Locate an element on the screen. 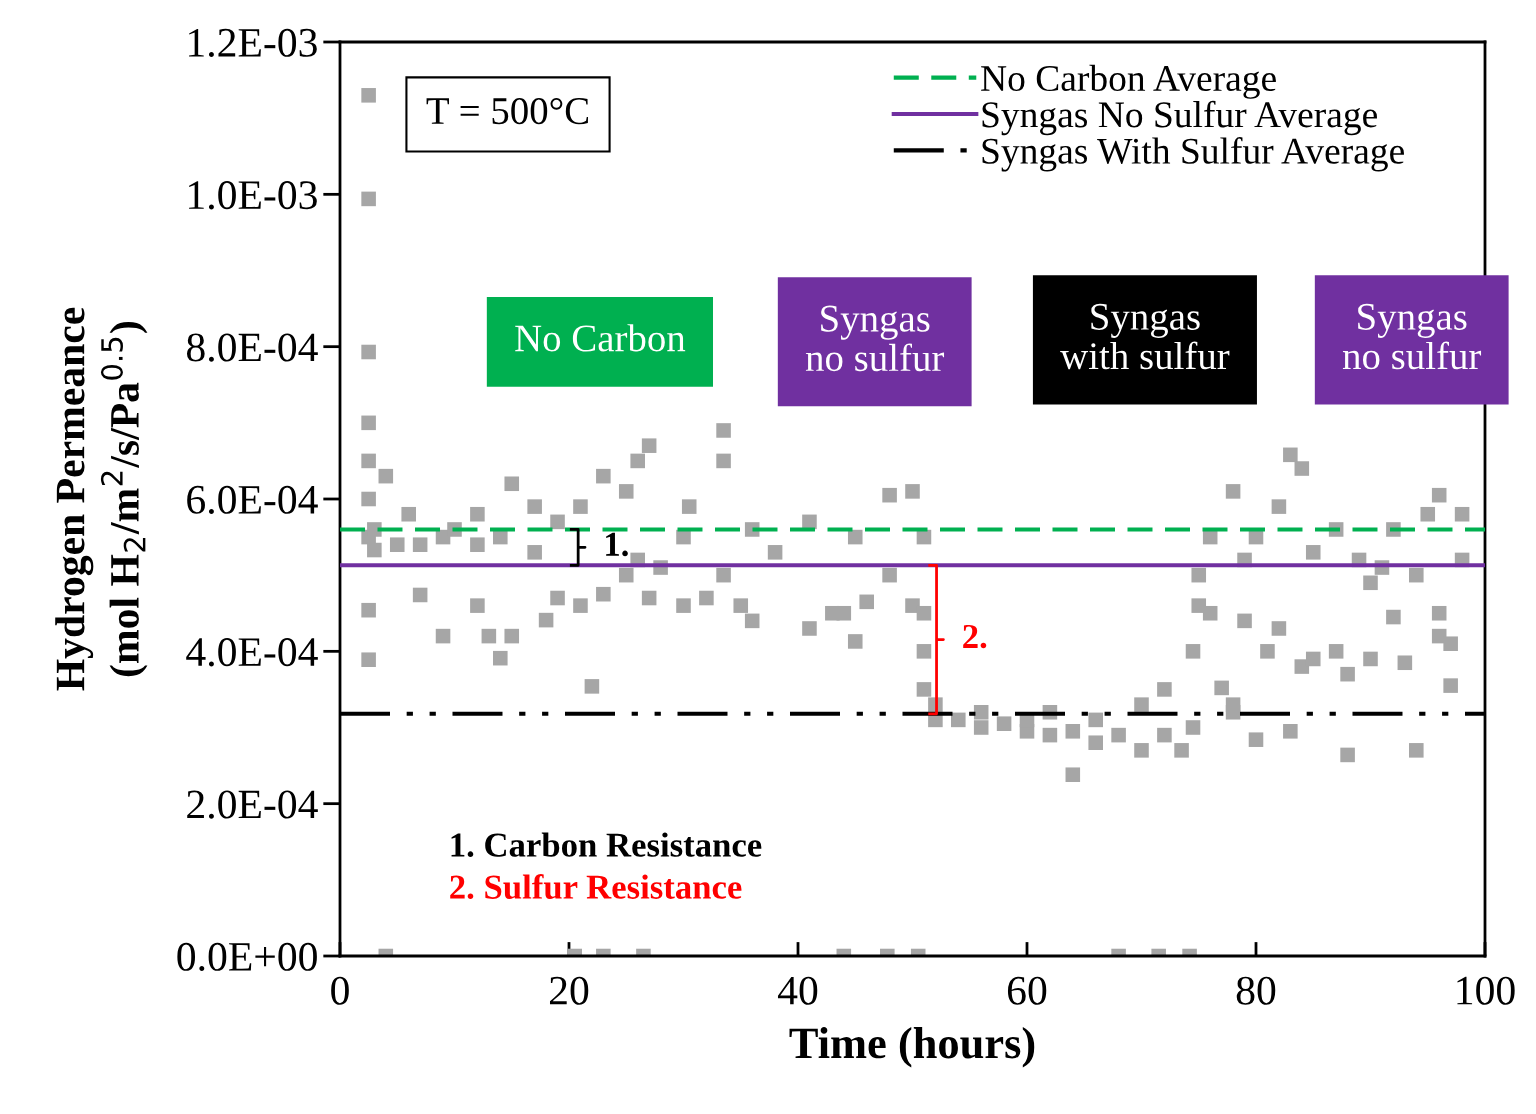 This screenshot has width=1536, height=1114. legend-label: Syngas No Sulfur Average is located at coordinates (1179, 118).